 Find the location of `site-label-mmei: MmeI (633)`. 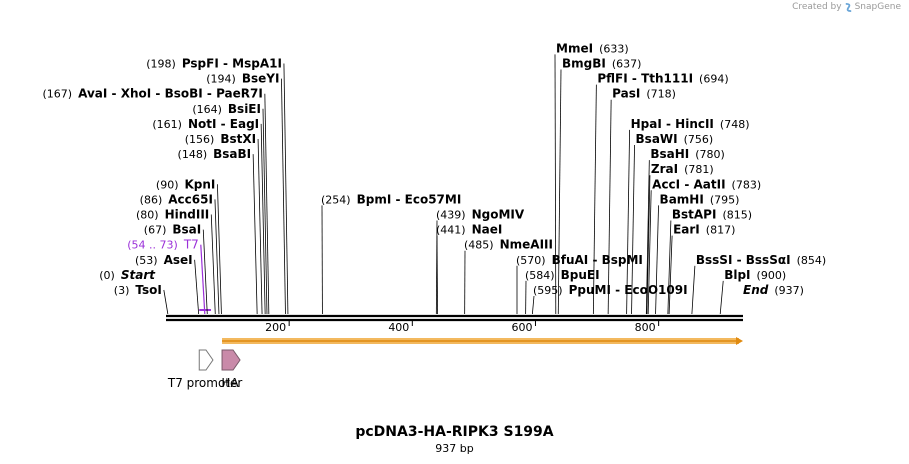

site-label-mmei: MmeI (633) is located at coordinates (592, 48).